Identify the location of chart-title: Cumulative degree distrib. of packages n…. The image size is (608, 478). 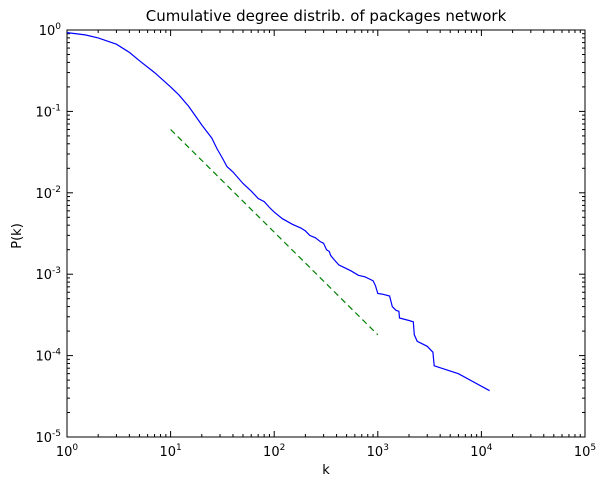
(326, 16).